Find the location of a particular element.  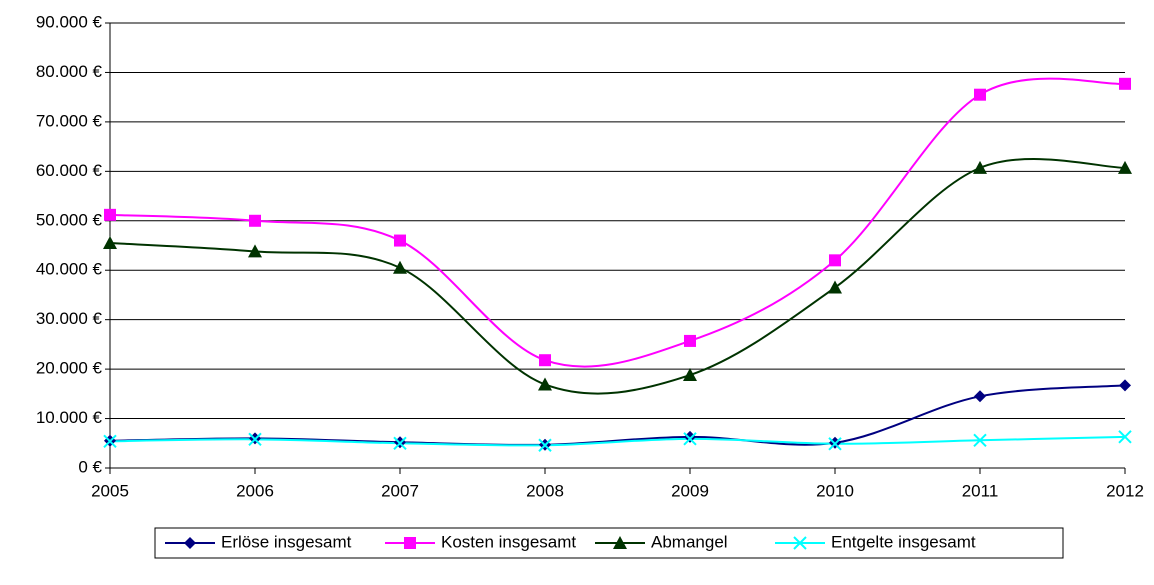

x-tick-label: 2006 is located at coordinates (255, 490).